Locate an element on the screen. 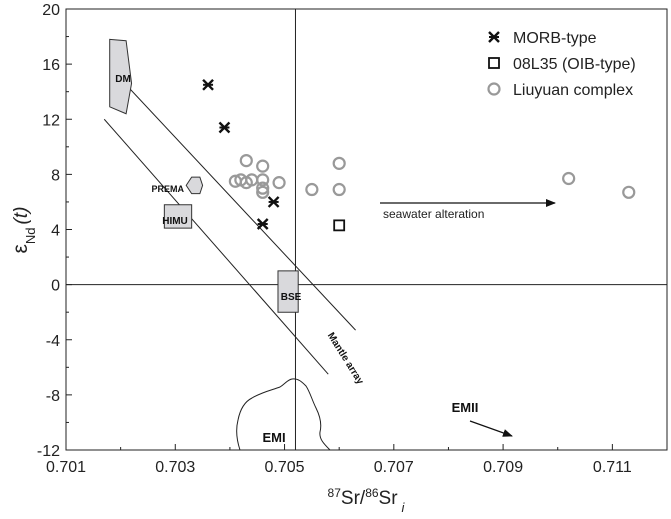  x-title-sub: i is located at coordinates (404, 507).